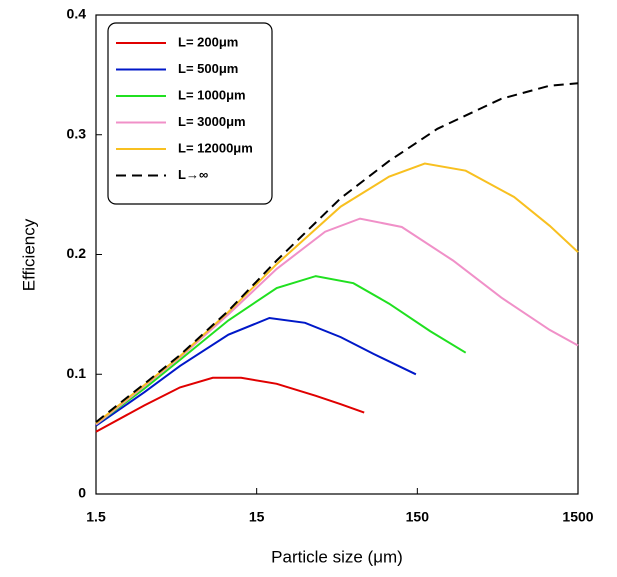 This screenshot has width=617, height=577. What do you see at coordinates (193, 174) in the screenshot?
I see `legend-label: L→∞` at bounding box center [193, 174].